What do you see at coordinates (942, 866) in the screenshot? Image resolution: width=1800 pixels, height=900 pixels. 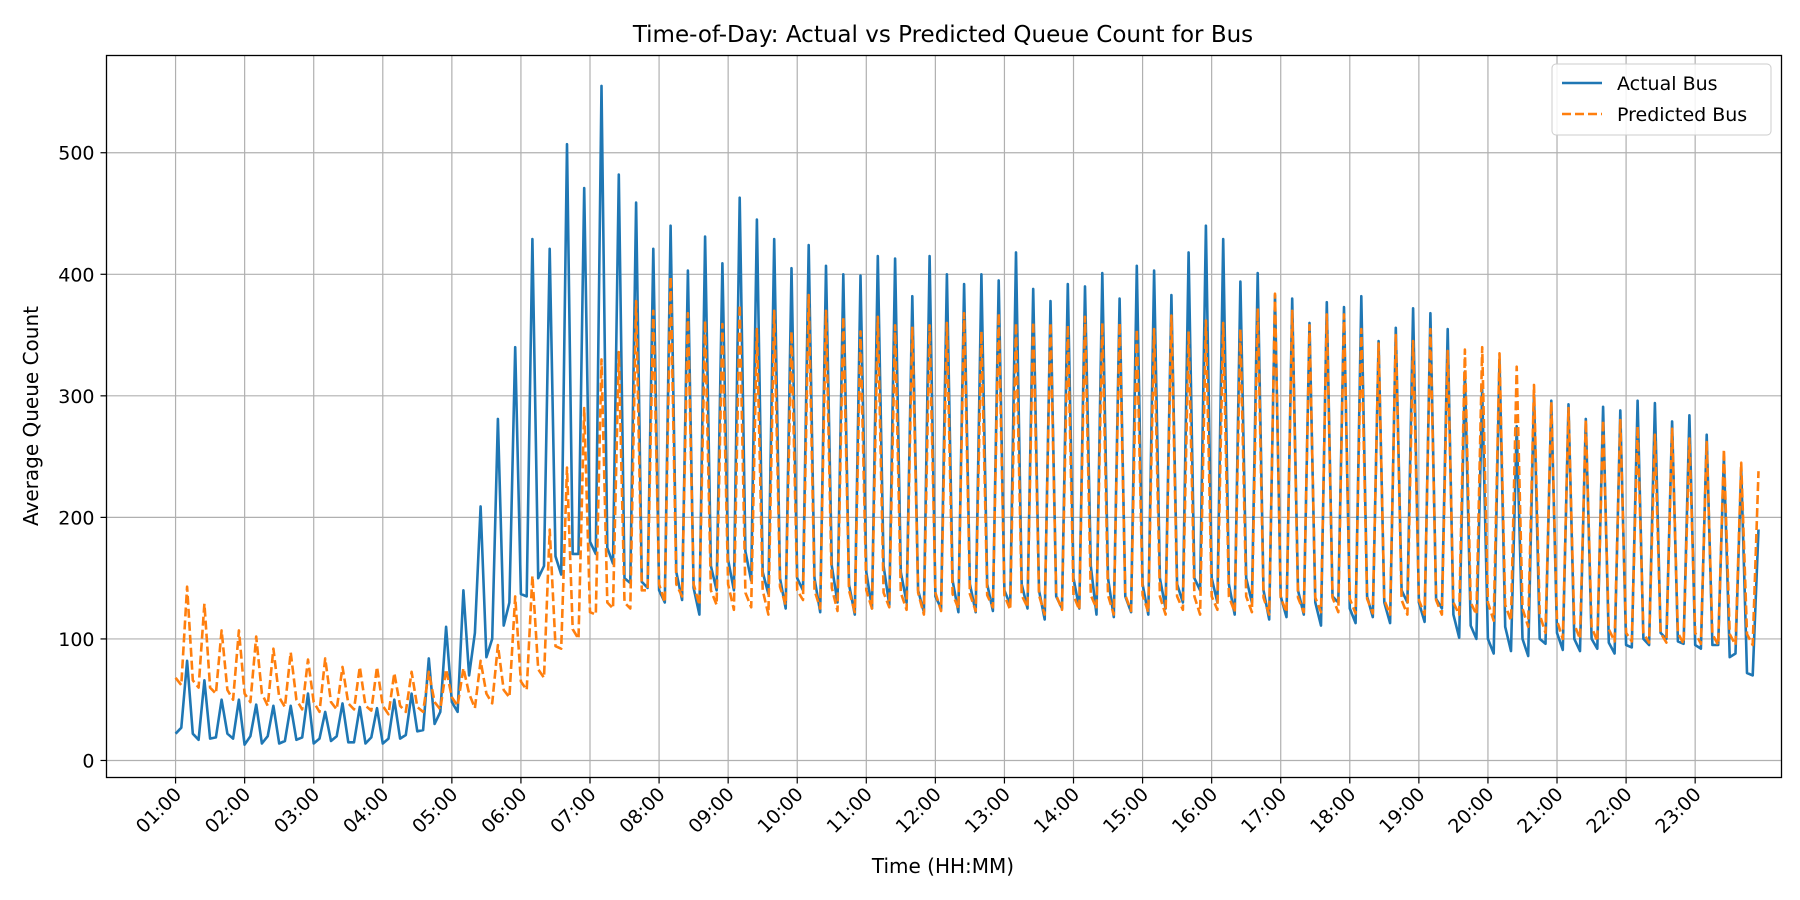 I see `x-axis-label: Time (HH:MM)` at bounding box center [942, 866].